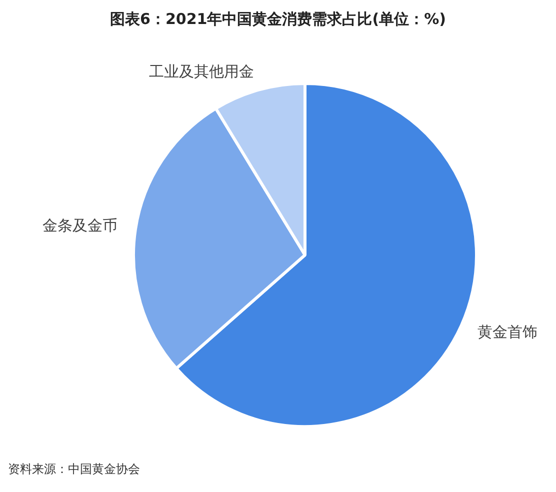  What do you see at coordinates (201, 71) in the screenshot?
I see `slice-label: 工业及其他用金` at bounding box center [201, 71].